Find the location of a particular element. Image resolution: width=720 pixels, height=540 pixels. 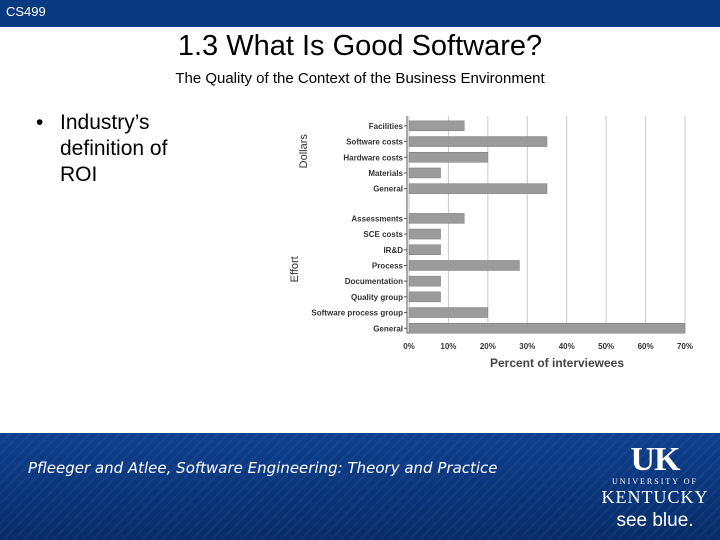

x-tick-label: 60% is located at coordinates (646, 346).